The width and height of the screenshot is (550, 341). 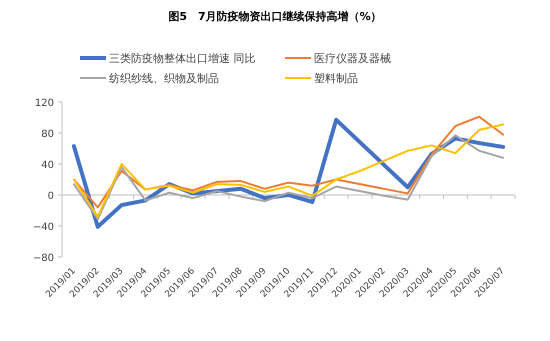 What do you see at coordinates (51, 196) in the screenshot?
I see `y-tick-label: 0` at bounding box center [51, 196].